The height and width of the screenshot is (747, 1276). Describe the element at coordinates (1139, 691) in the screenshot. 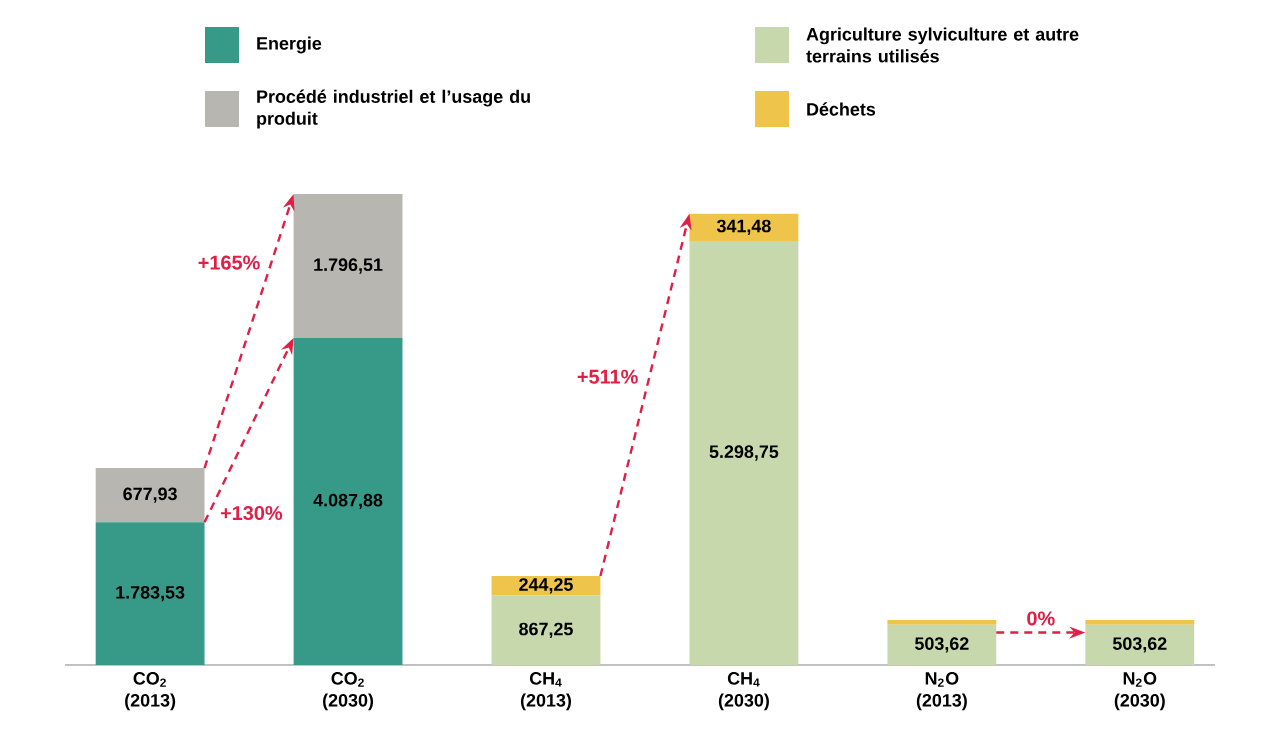

I see `x-tick-label: N$_{2}$O (2030)` at that location.